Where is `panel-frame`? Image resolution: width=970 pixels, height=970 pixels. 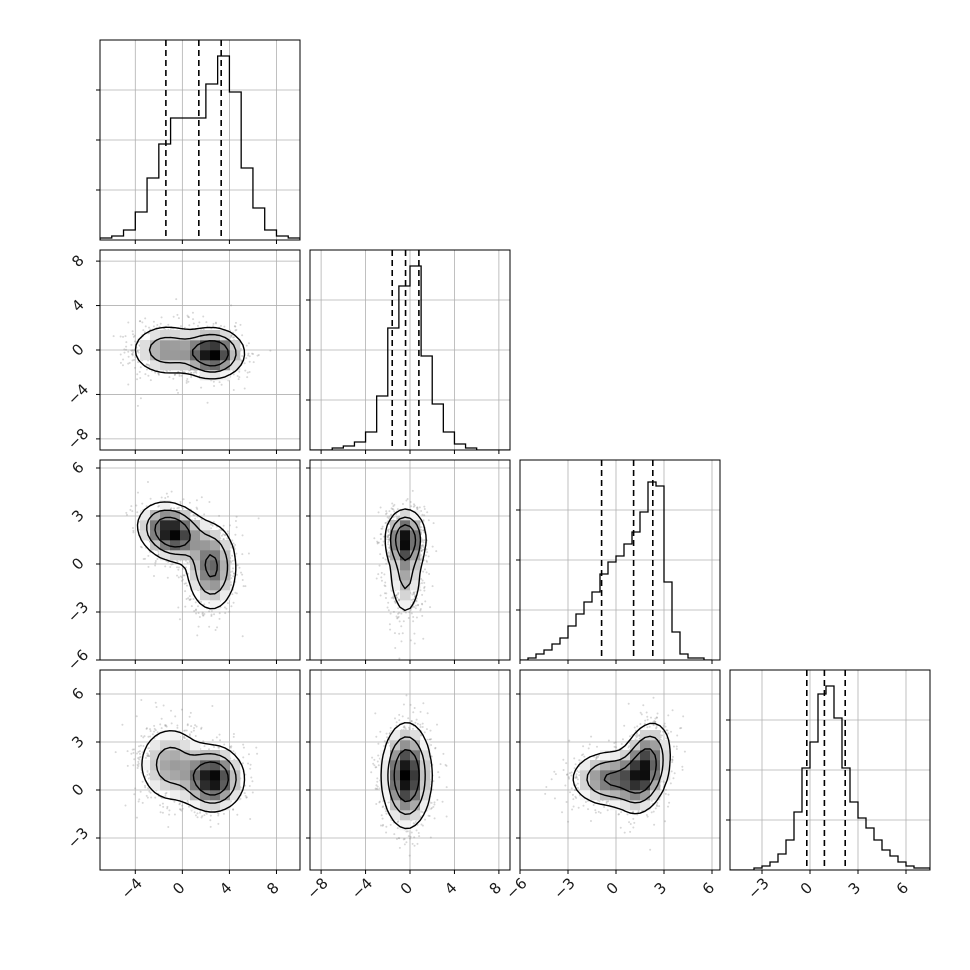 panel-frame is located at coordinates (200, 140).